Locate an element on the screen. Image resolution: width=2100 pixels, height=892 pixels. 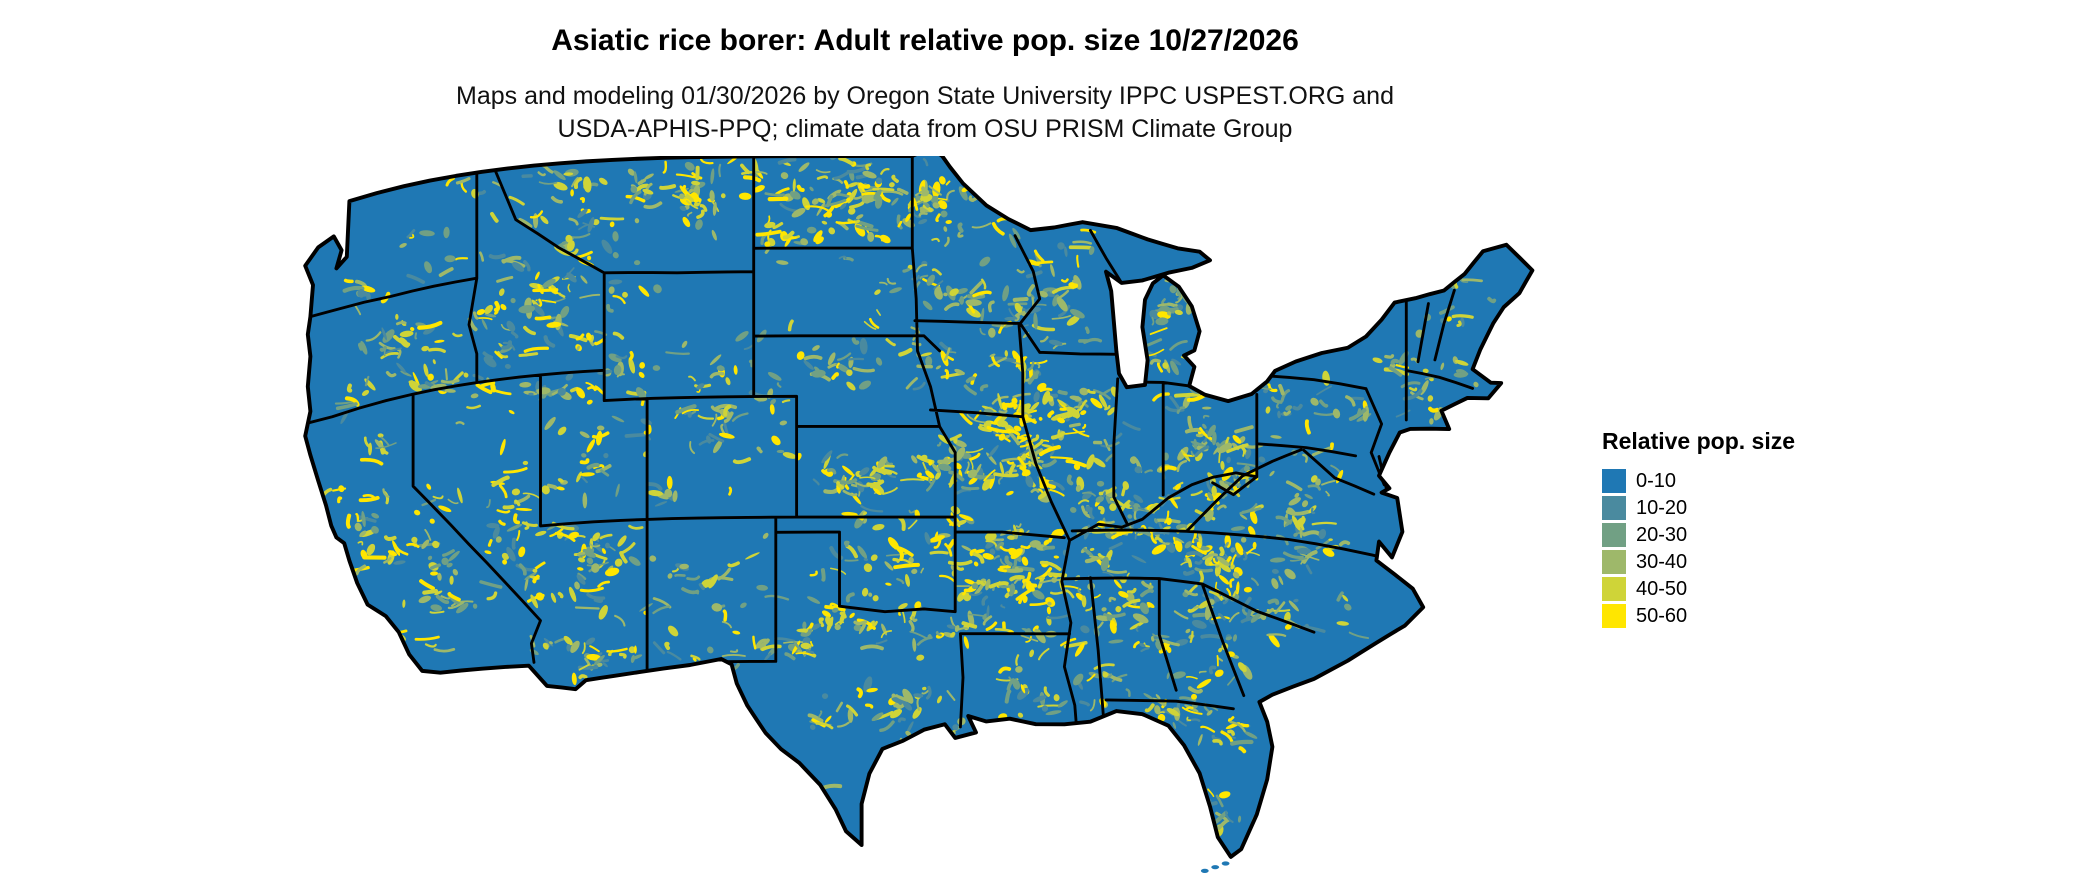
legend-item: 0-10 is located at coordinates (1698, 480).